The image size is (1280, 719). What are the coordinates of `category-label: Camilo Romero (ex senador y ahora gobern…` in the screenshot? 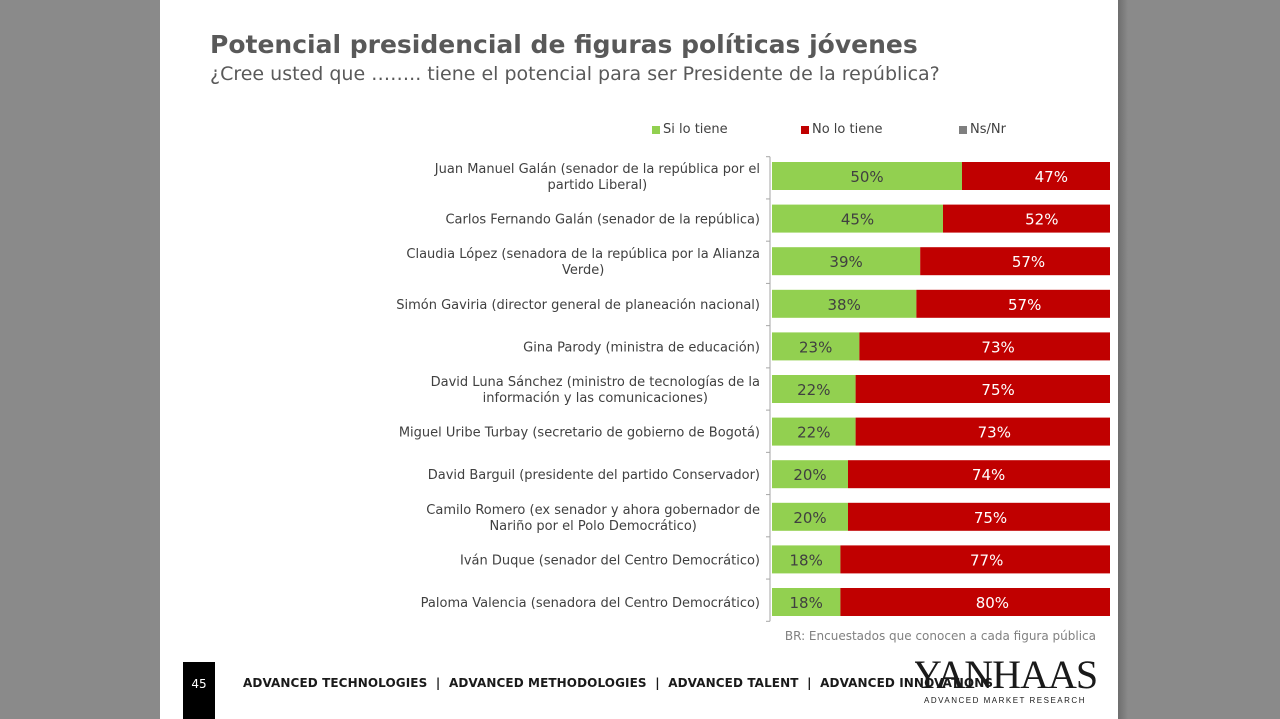 It's located at (593, 510).